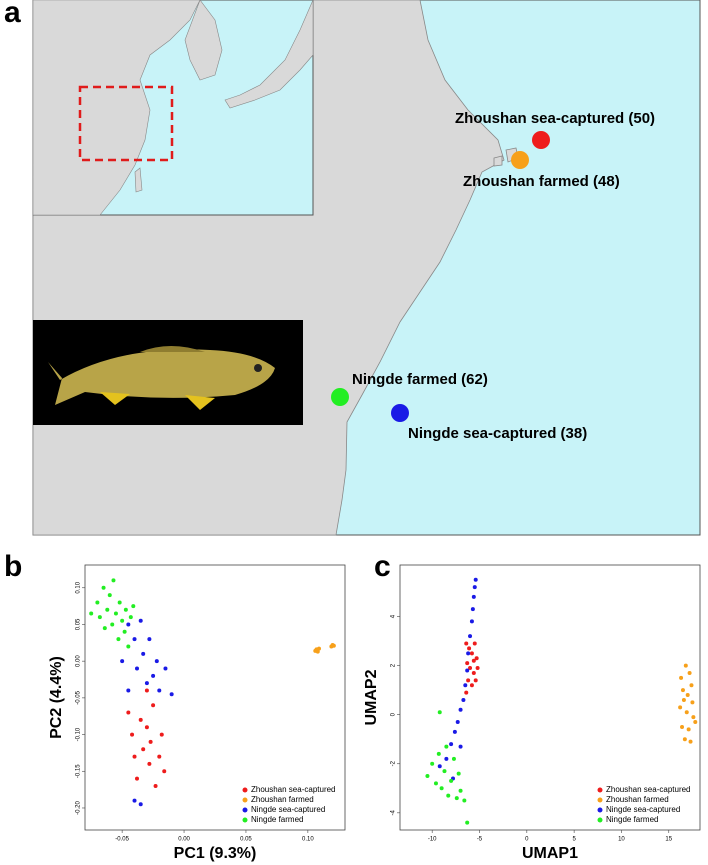 The image size is (708, 865). I want to click on inset-region, so click(126, 123).